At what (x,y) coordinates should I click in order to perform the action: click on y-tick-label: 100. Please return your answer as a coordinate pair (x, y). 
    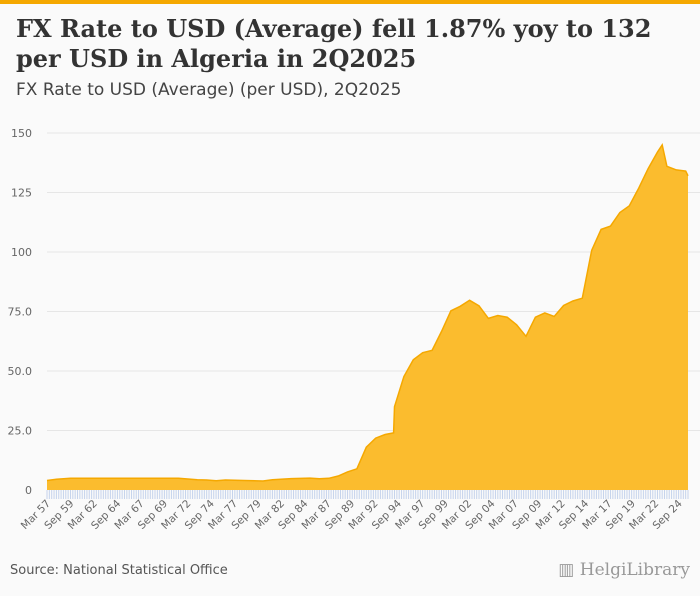
    Looking at the image, I should click on (21, 252).